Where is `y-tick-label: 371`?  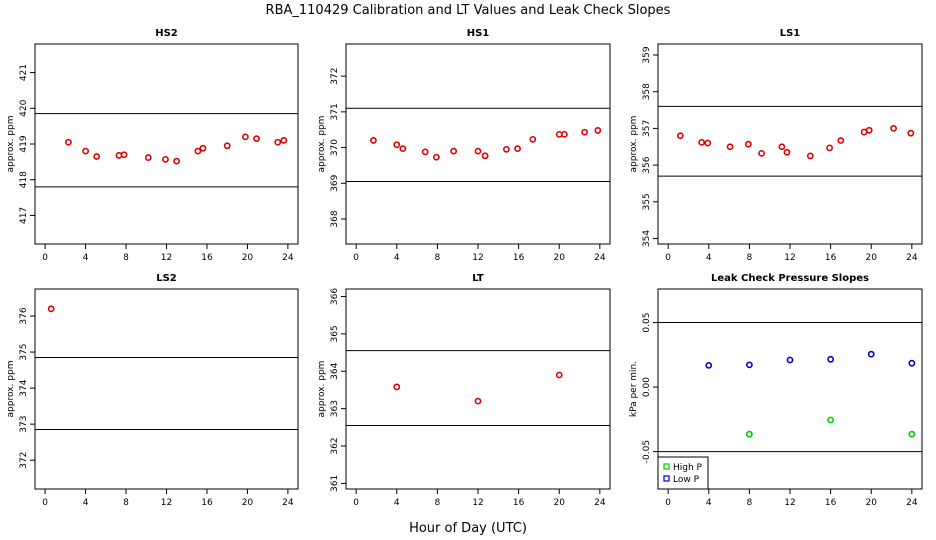
y-tick-label: 371 is located at coordinates (335, 111).